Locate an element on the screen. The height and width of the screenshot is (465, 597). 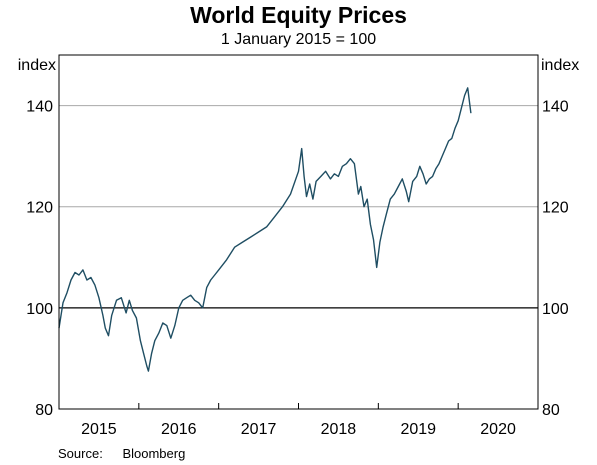
y-tick-label-right: 120 is located at coordinates (555, 208).